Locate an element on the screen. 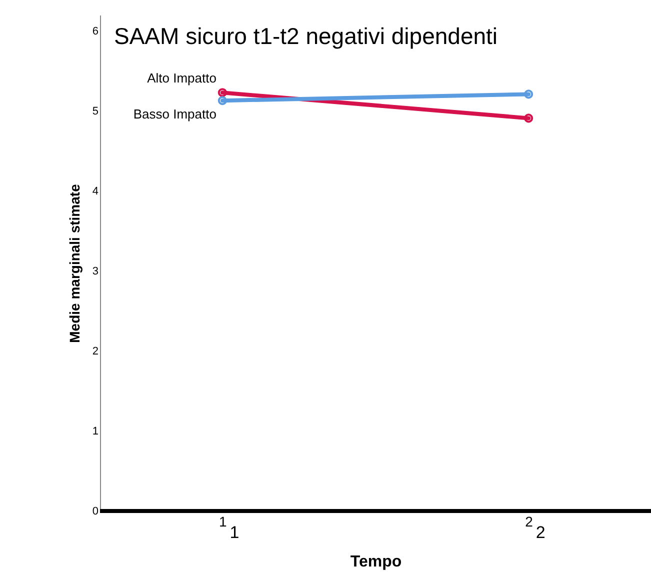  y-axis-title: Medie marginali stimate is located at coordinates (74, 263).